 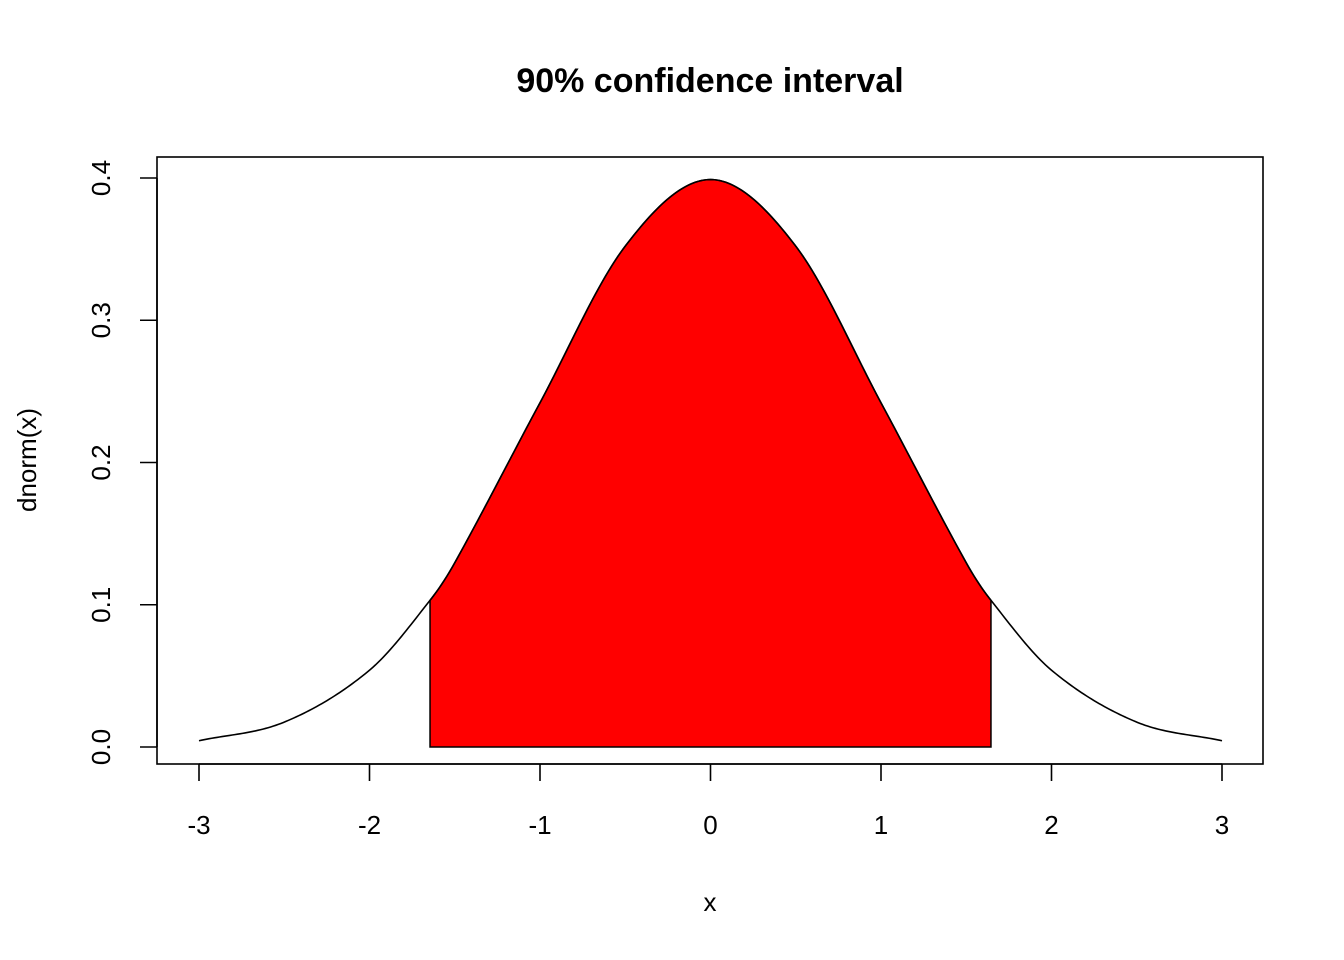 What do you see at coordinates (101, 320) in the screenshot?
I see `y-tick-label: 0.3` at bounding box center [101, 320].